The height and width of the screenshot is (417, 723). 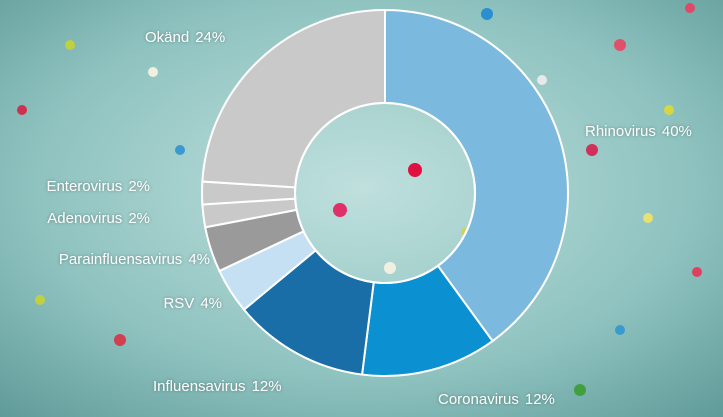 What do you see at coordinates (167, 37) in the screenshot?
I see `category-label: Okänd` at bounding box center [167, 37].